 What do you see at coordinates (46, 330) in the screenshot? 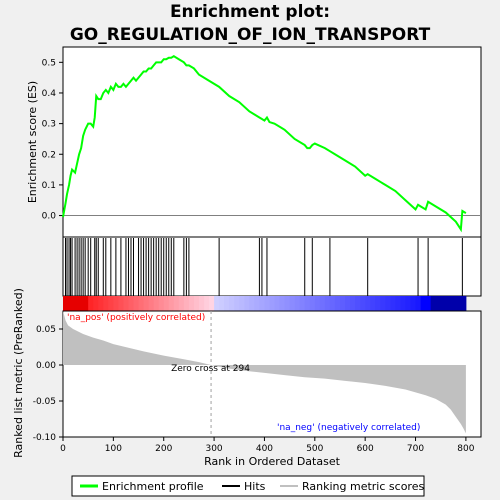
I see `ranked-y-tick-label: 0.05` at bounding box center [46, 330].